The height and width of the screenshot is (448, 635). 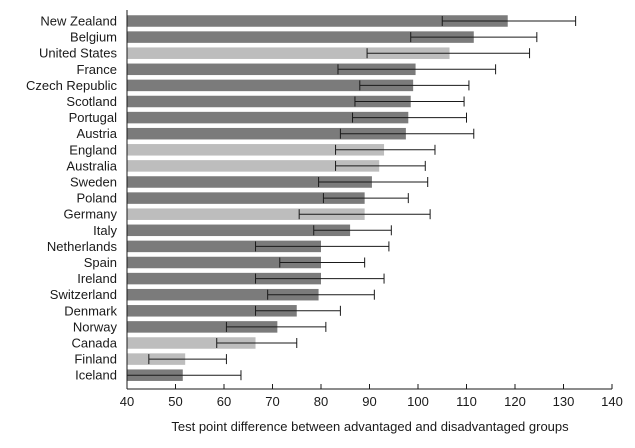 What do you see at coordinates (187, 359) in the screenshot?
I see `error-bar-finland` at bounding box center [187, 359].